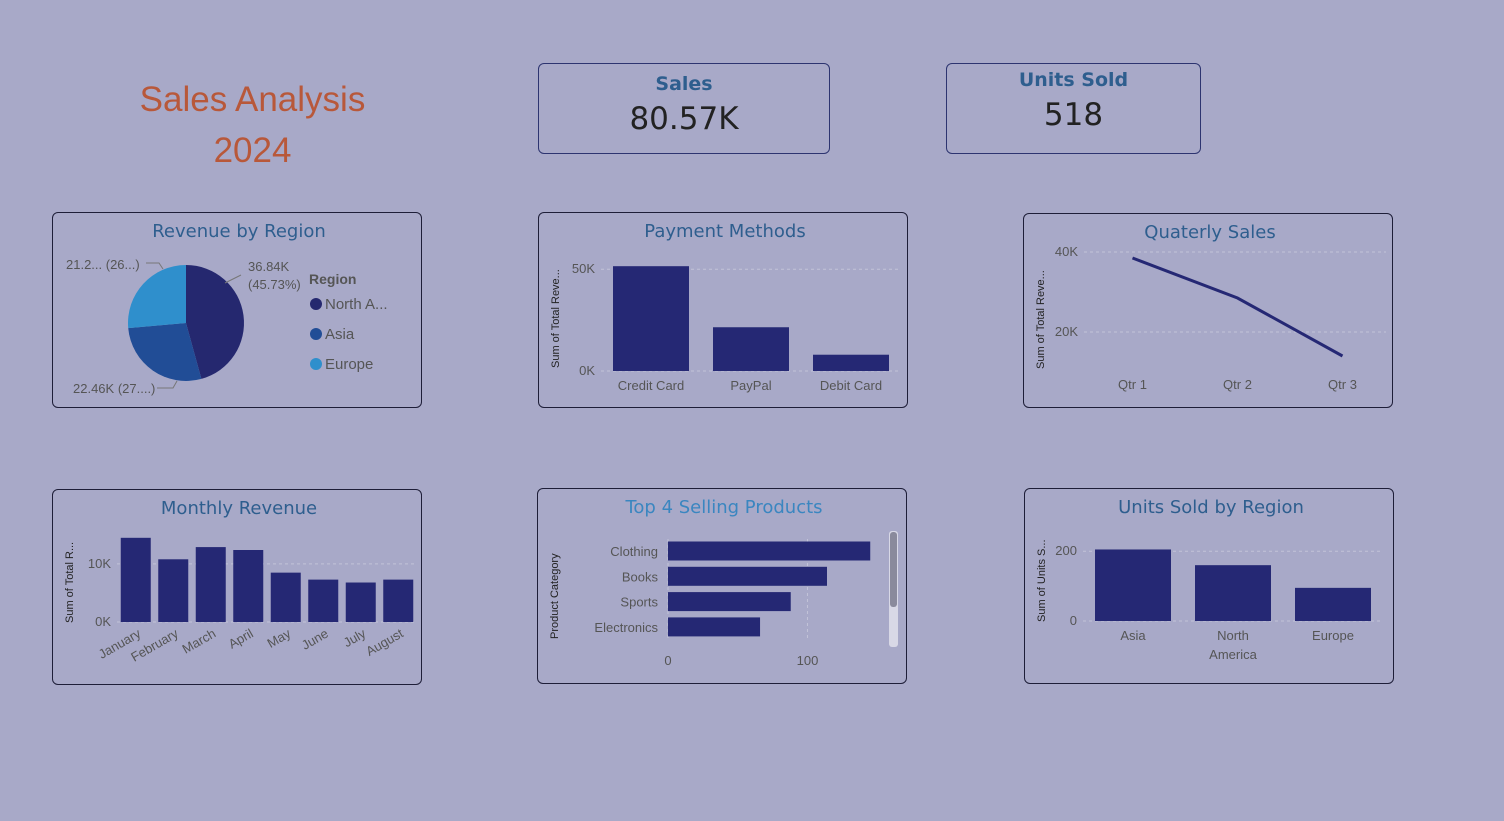 This screenshot has width=1504, height=821. I want to click on bar-europe, so click(1333, 604).